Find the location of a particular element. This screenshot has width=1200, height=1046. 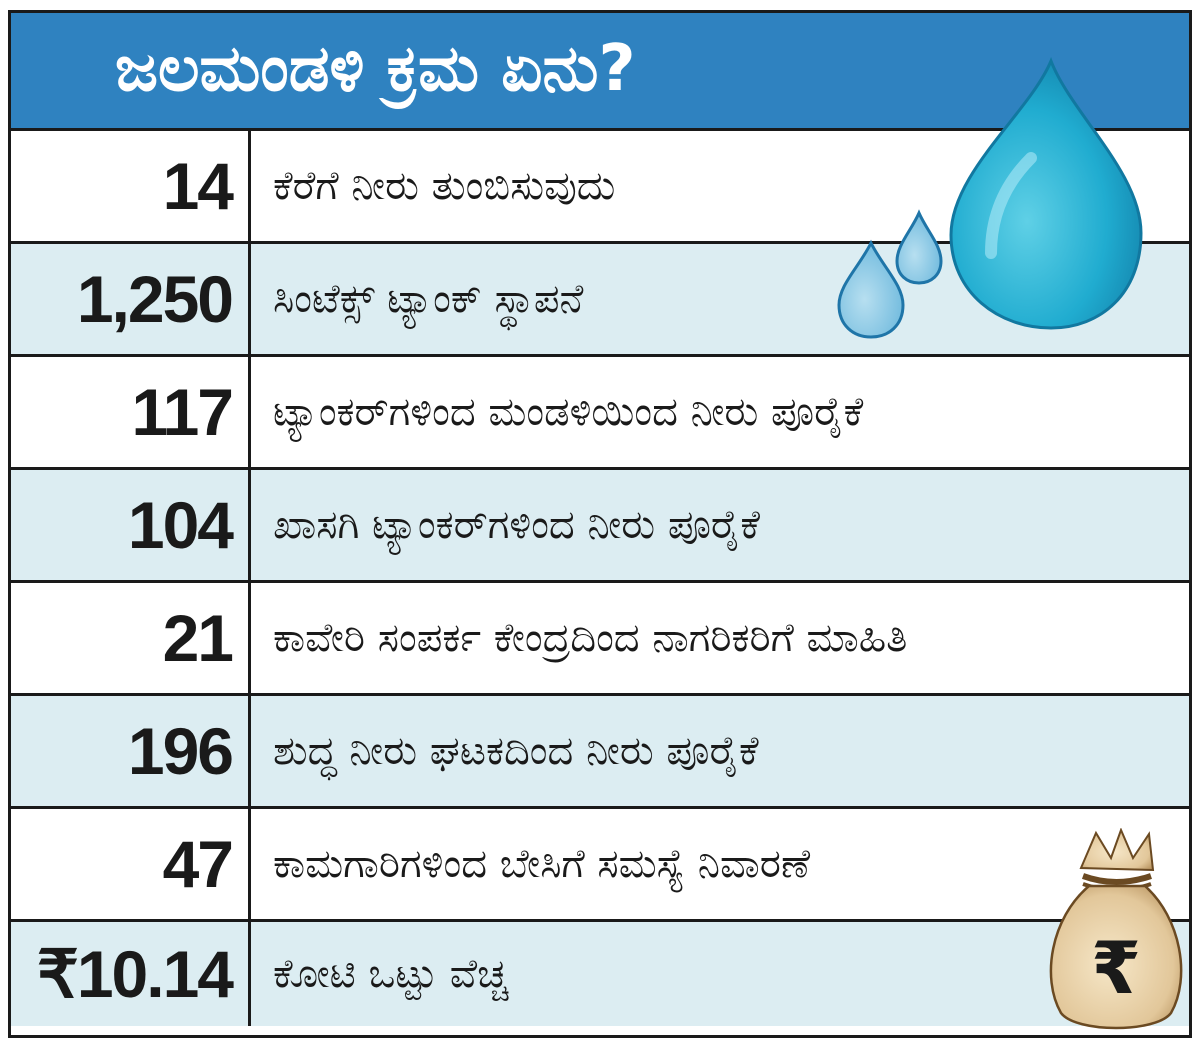

row-value: ₹10.14 is located at coordinates (131, 974).